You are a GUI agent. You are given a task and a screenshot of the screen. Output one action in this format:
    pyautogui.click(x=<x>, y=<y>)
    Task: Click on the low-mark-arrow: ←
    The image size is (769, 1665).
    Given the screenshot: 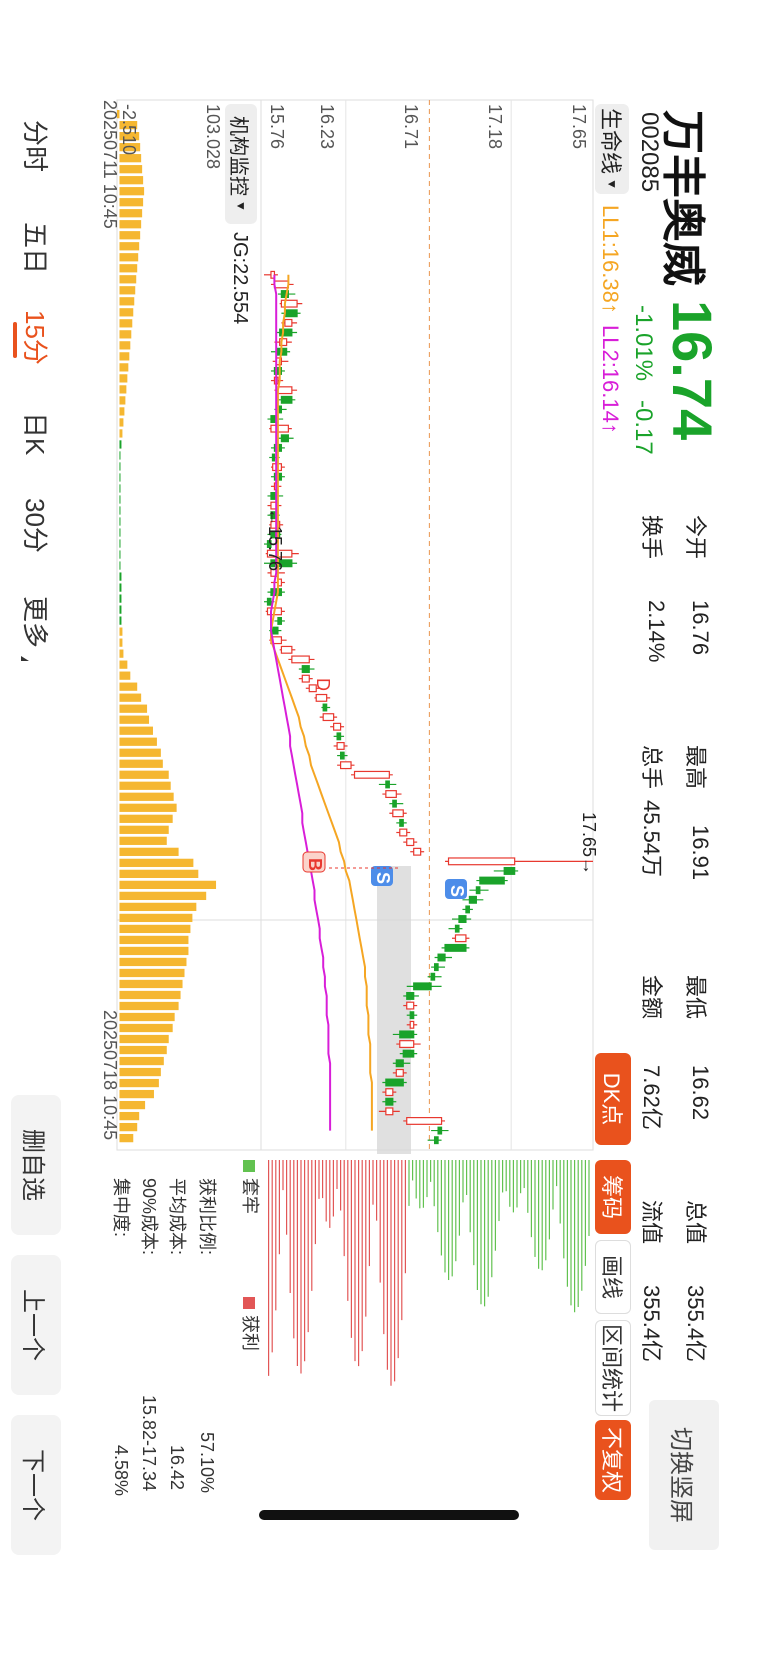 What is the action you would take?
    pyautogui.click(x=275, y=517)
    